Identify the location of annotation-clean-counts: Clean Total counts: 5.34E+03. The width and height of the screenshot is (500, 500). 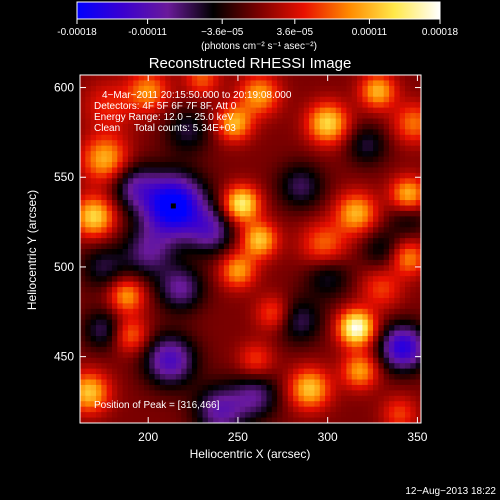
(165, 128).